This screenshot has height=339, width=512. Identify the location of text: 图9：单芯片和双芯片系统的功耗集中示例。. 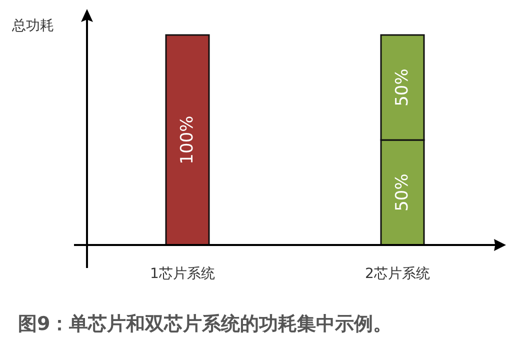
(205, 324).